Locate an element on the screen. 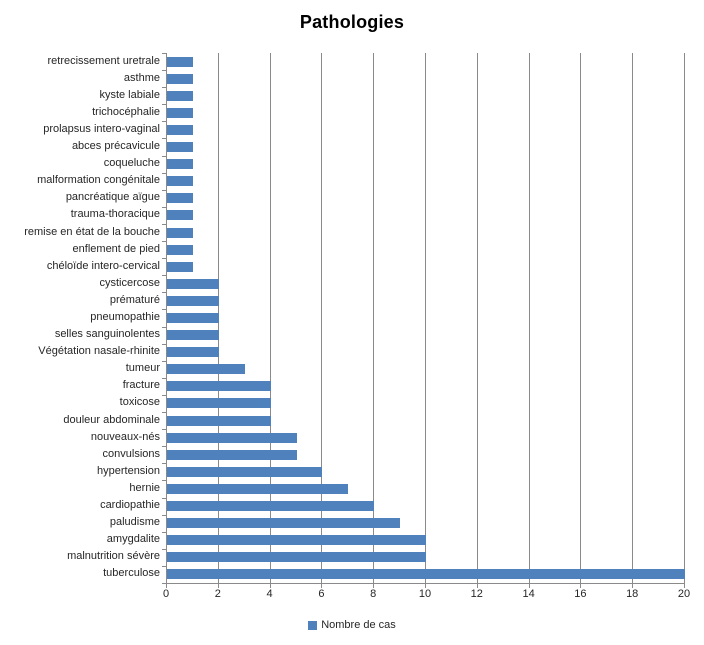 The height and width of the screenshot is (645, 704). bar-amygdalite is located at coordinates (296, 540).